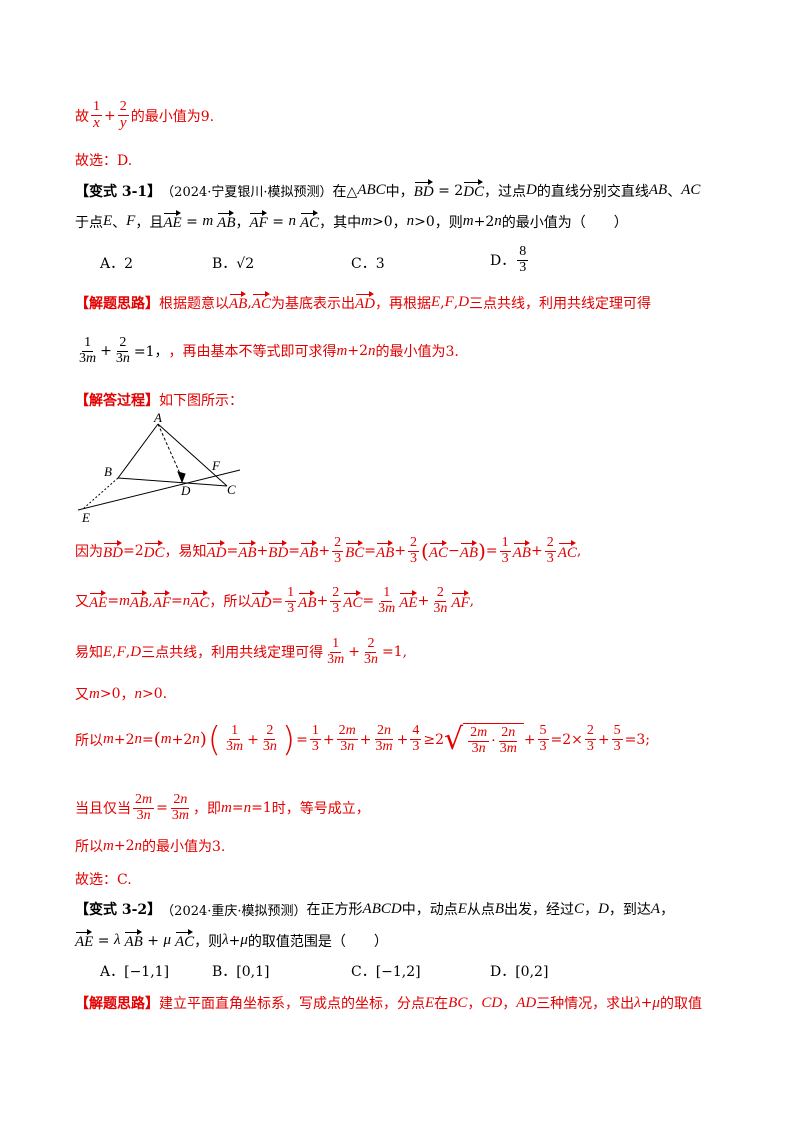 The image size is (800, 1132). What do you see at coordinates (231, 939) in the screenshot?
I see `question-3-2-line2: AE = λ AB + μ AC ，则 λ + μ 的取值范围是（ ）` at bounding box center [231, 939].